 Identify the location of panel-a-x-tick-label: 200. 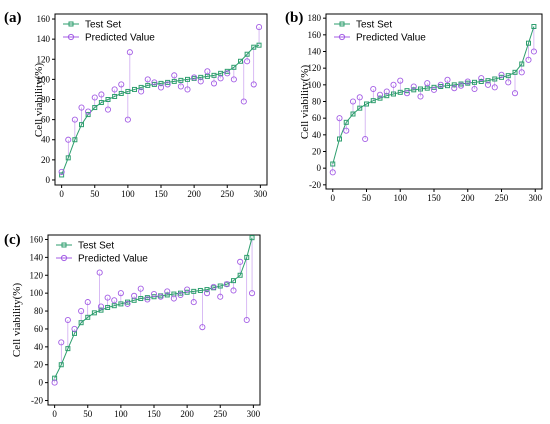
(194, 194).